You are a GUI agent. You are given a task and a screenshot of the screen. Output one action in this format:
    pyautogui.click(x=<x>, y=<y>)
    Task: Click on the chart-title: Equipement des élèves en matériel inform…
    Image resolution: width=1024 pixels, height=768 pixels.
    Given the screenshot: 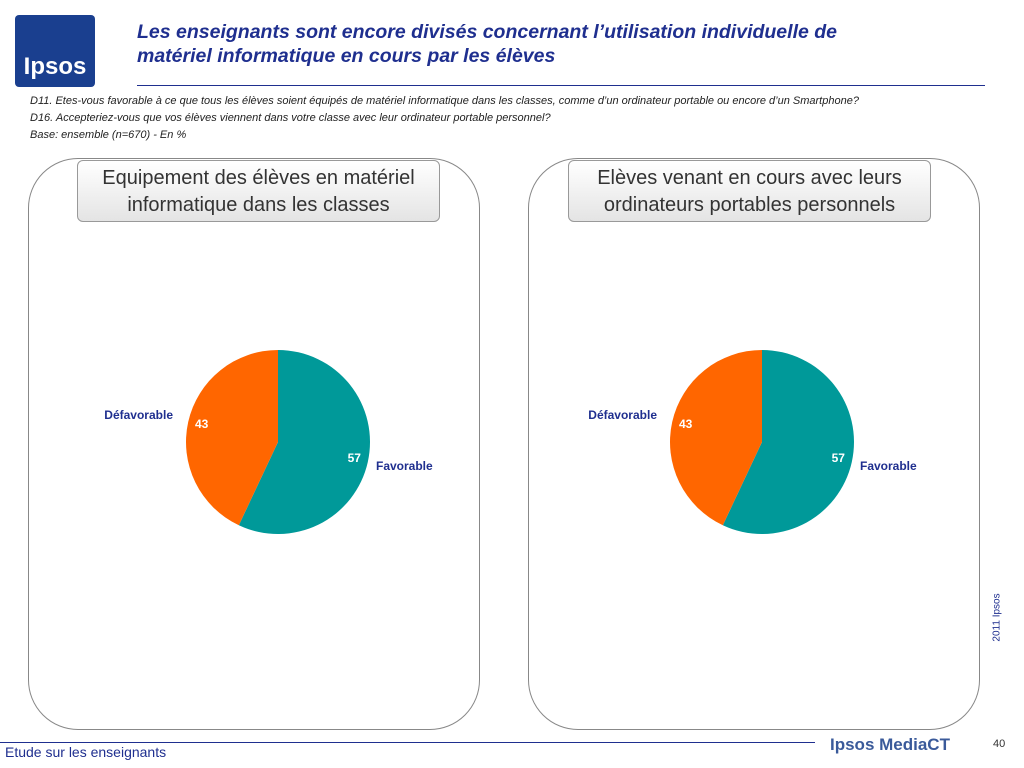 What is the action you would take?
    pyautogui.click(x=258, y=191)
    